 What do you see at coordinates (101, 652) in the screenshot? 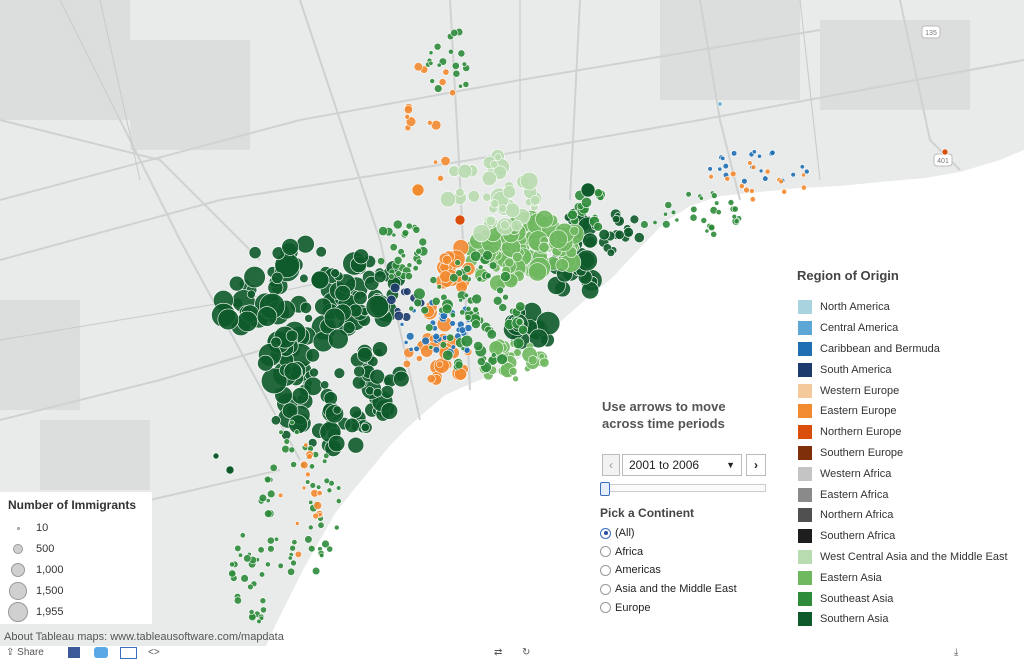
I see `twitter-icon` at bounding box center [101, 652].